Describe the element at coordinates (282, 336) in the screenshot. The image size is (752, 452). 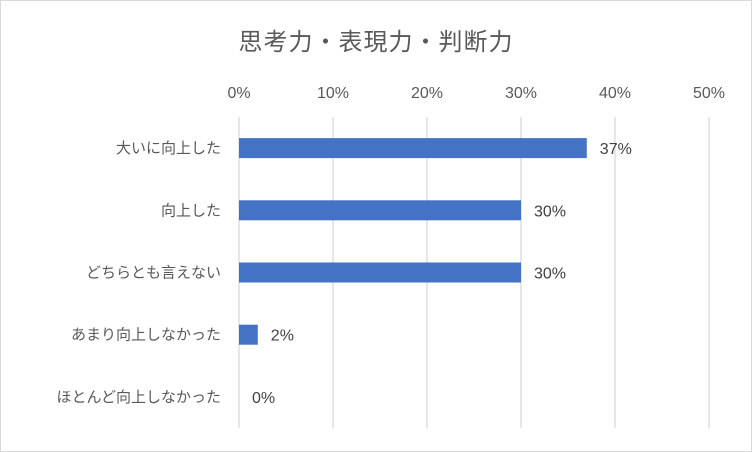
I see `data-label: 2%` at that location.